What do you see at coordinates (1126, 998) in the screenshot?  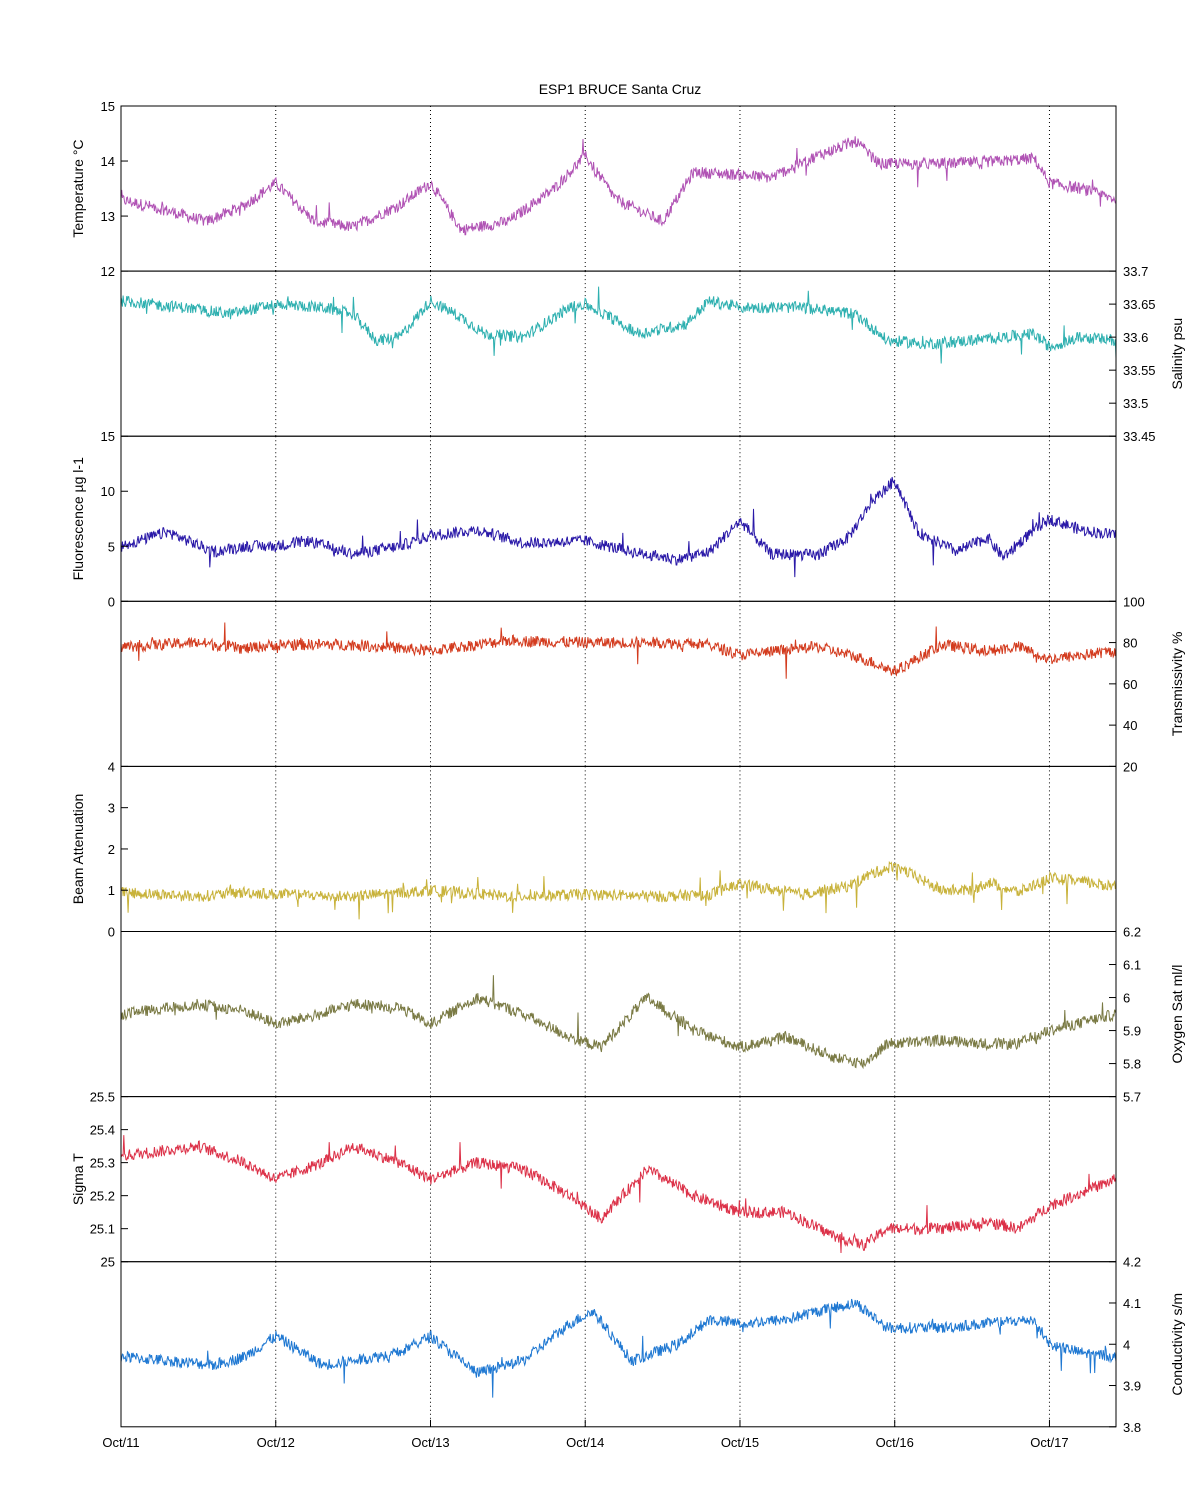 I see `y-tick-label: 6` at bounding box center [1126, 998].